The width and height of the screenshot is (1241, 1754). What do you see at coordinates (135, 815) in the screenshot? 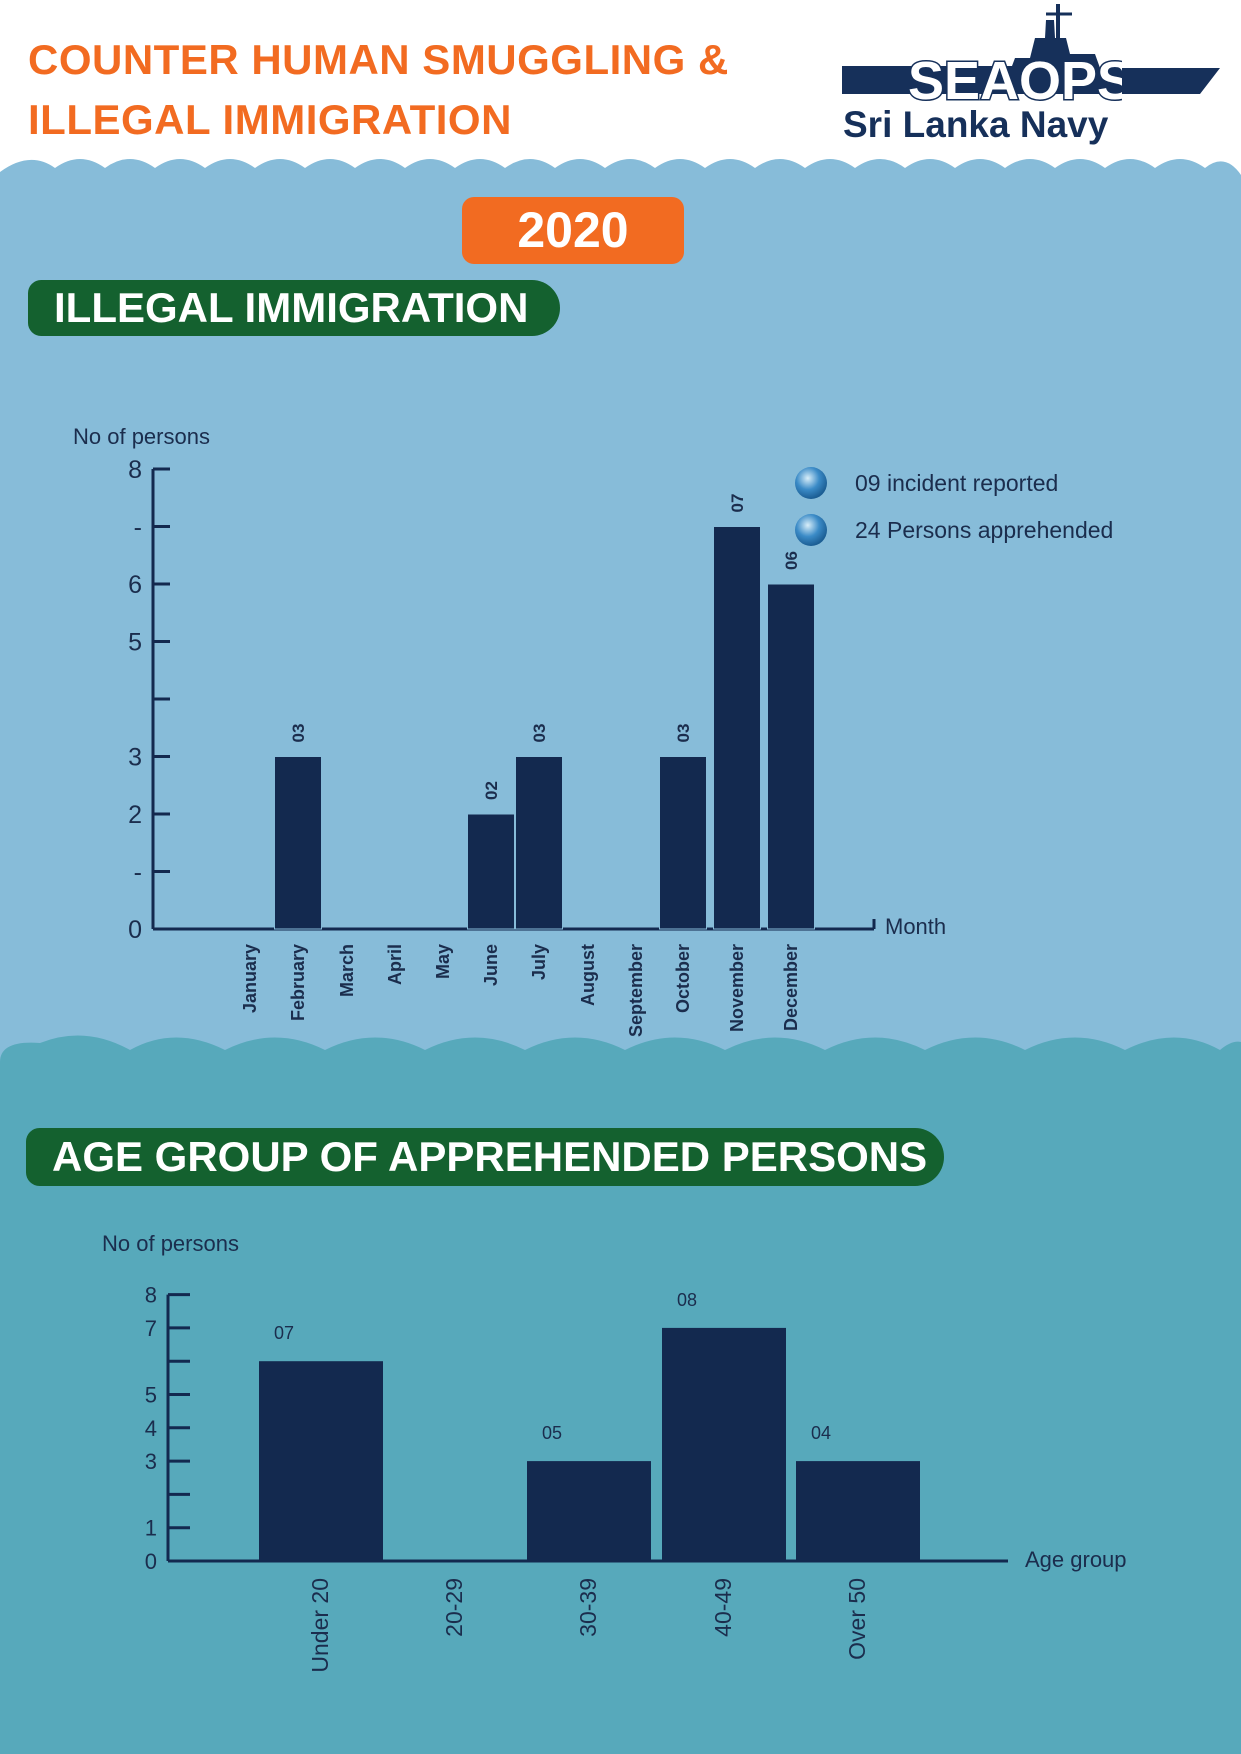
I see `y-tick-label: 2` at bounding box center [135, 815].